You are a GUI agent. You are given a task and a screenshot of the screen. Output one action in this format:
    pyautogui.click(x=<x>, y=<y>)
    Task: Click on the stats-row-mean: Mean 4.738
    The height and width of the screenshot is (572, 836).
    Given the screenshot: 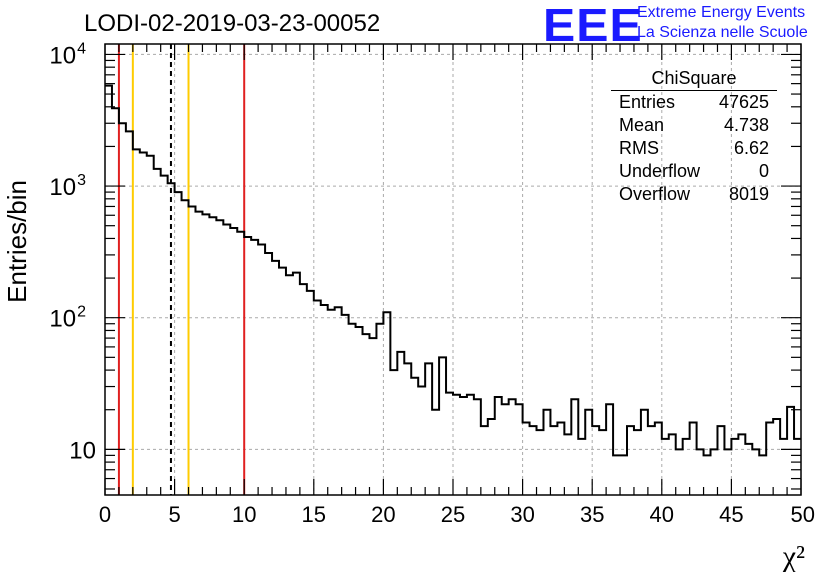 What is the action you would take?
    pyautogui.click(x=694, y=125)
    